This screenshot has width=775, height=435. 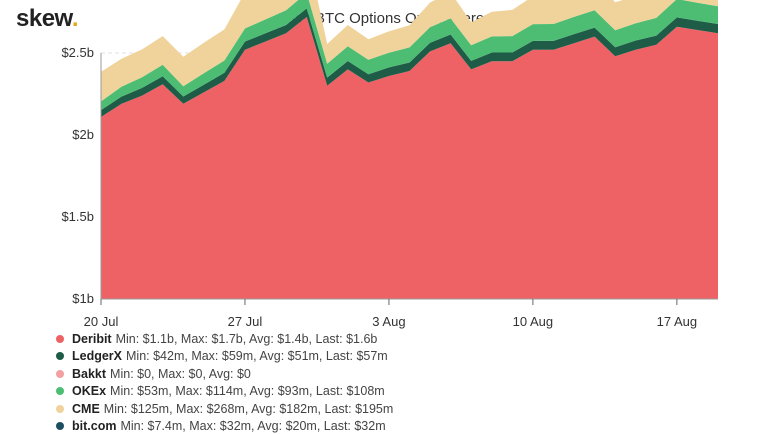 I want to click on legend-series-stats: Min: $0, Max: $0, Avg: $0, so click(x=180, y=374).